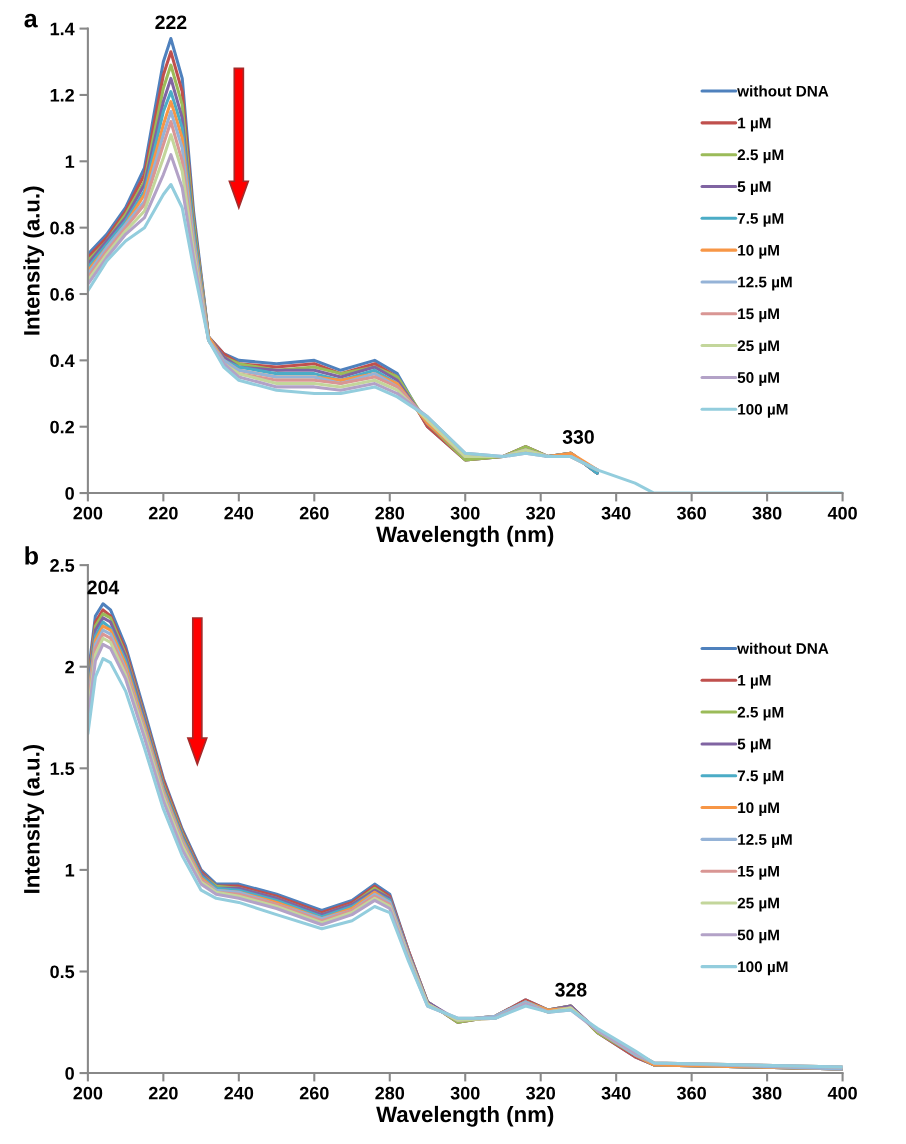  What do you see at coordinates (62, 294) in the screenshot?
I see `y-tick-label: 0.6` at bounding box center [62, 294].